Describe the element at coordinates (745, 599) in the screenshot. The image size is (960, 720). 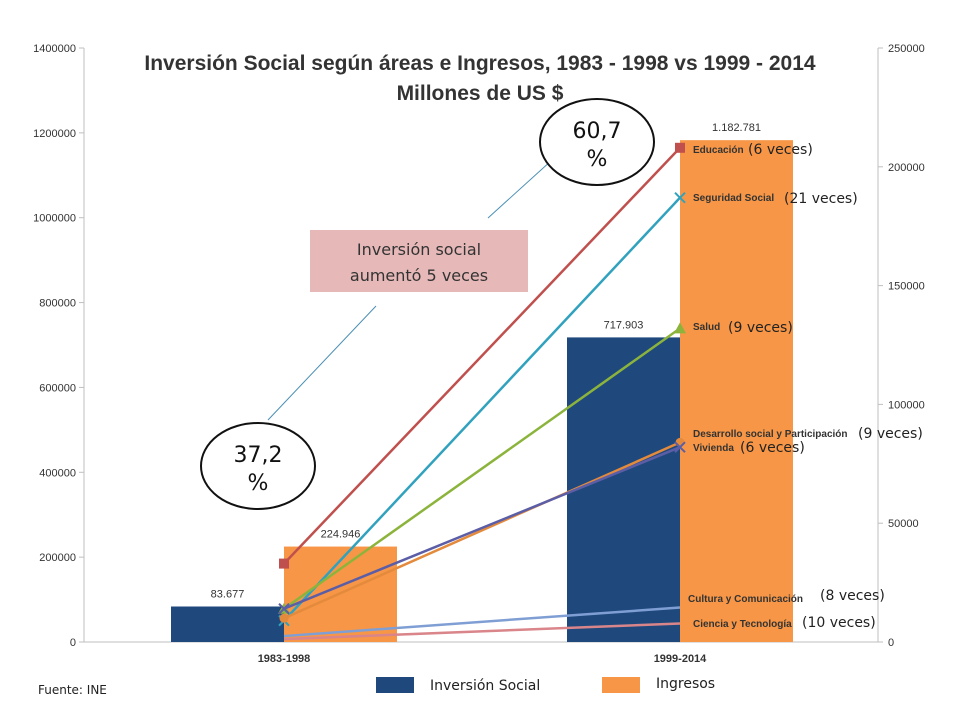
I see `series-label-cultura-y-comunicacion: Cultura y Comunicación` at that location.